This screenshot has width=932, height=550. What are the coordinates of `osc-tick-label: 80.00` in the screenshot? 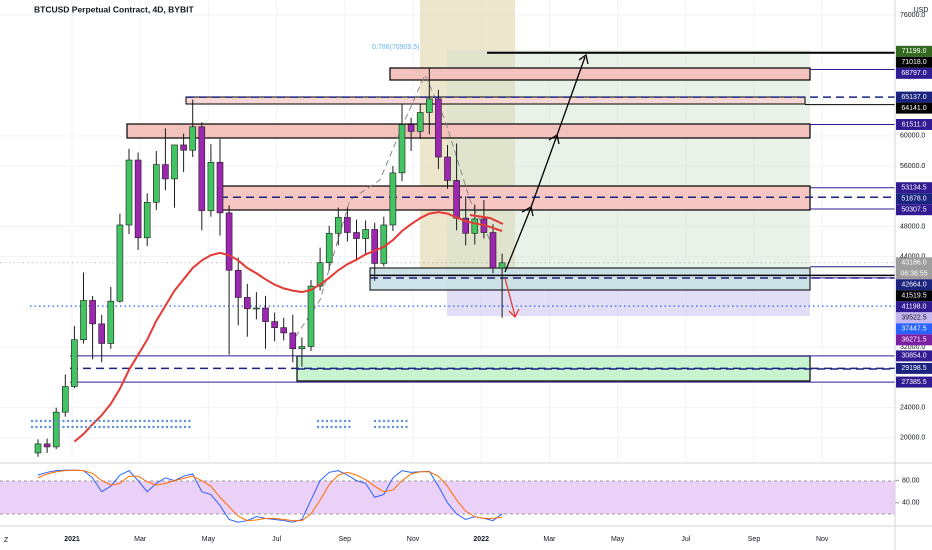 It's located at (911, 480).